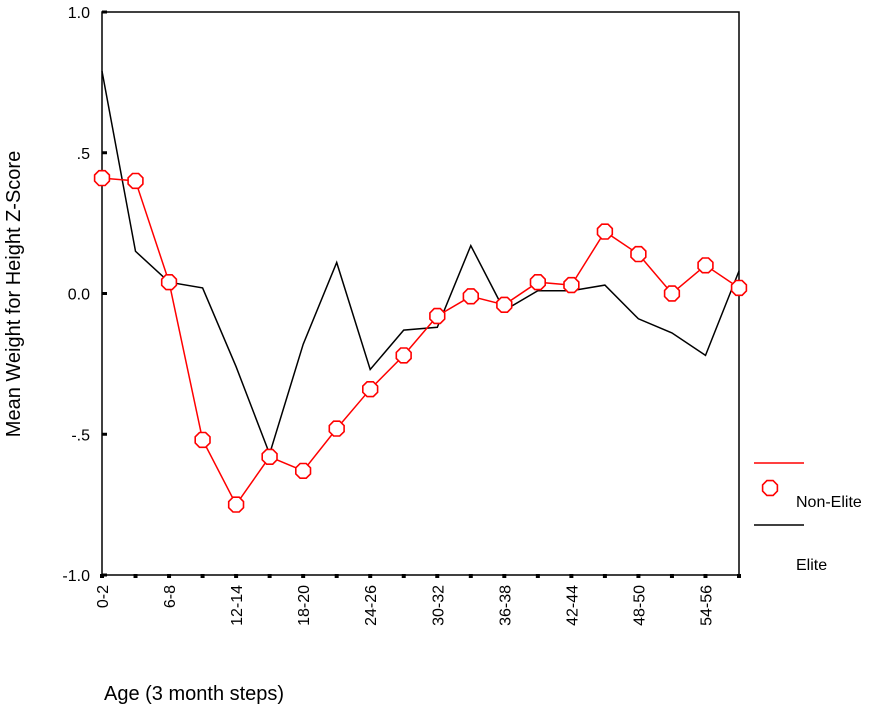 The height and width of the screenshot is (712, 885). Describe the element at coordinates (639, 605) in the screenshot. I see `x-tick-label: 48-50` at that location.